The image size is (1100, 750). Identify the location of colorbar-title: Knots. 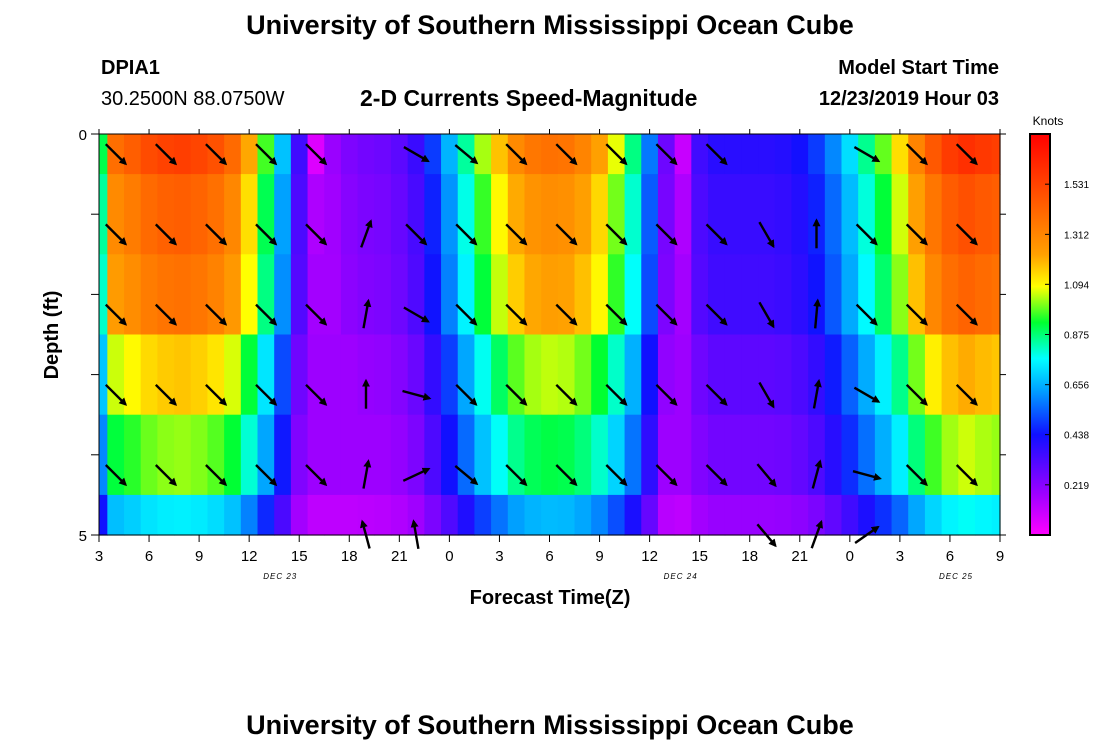
(1048, 121).